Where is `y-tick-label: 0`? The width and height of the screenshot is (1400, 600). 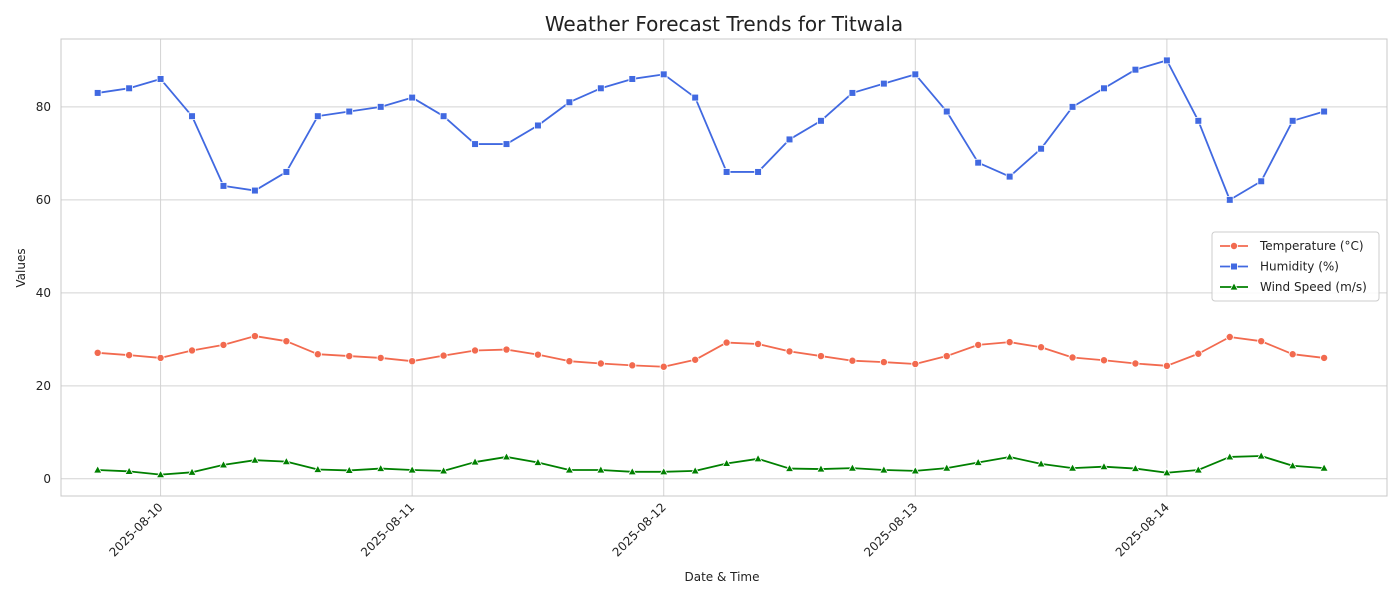
y-tick-label: 0 is located at coordinates (47, 479).